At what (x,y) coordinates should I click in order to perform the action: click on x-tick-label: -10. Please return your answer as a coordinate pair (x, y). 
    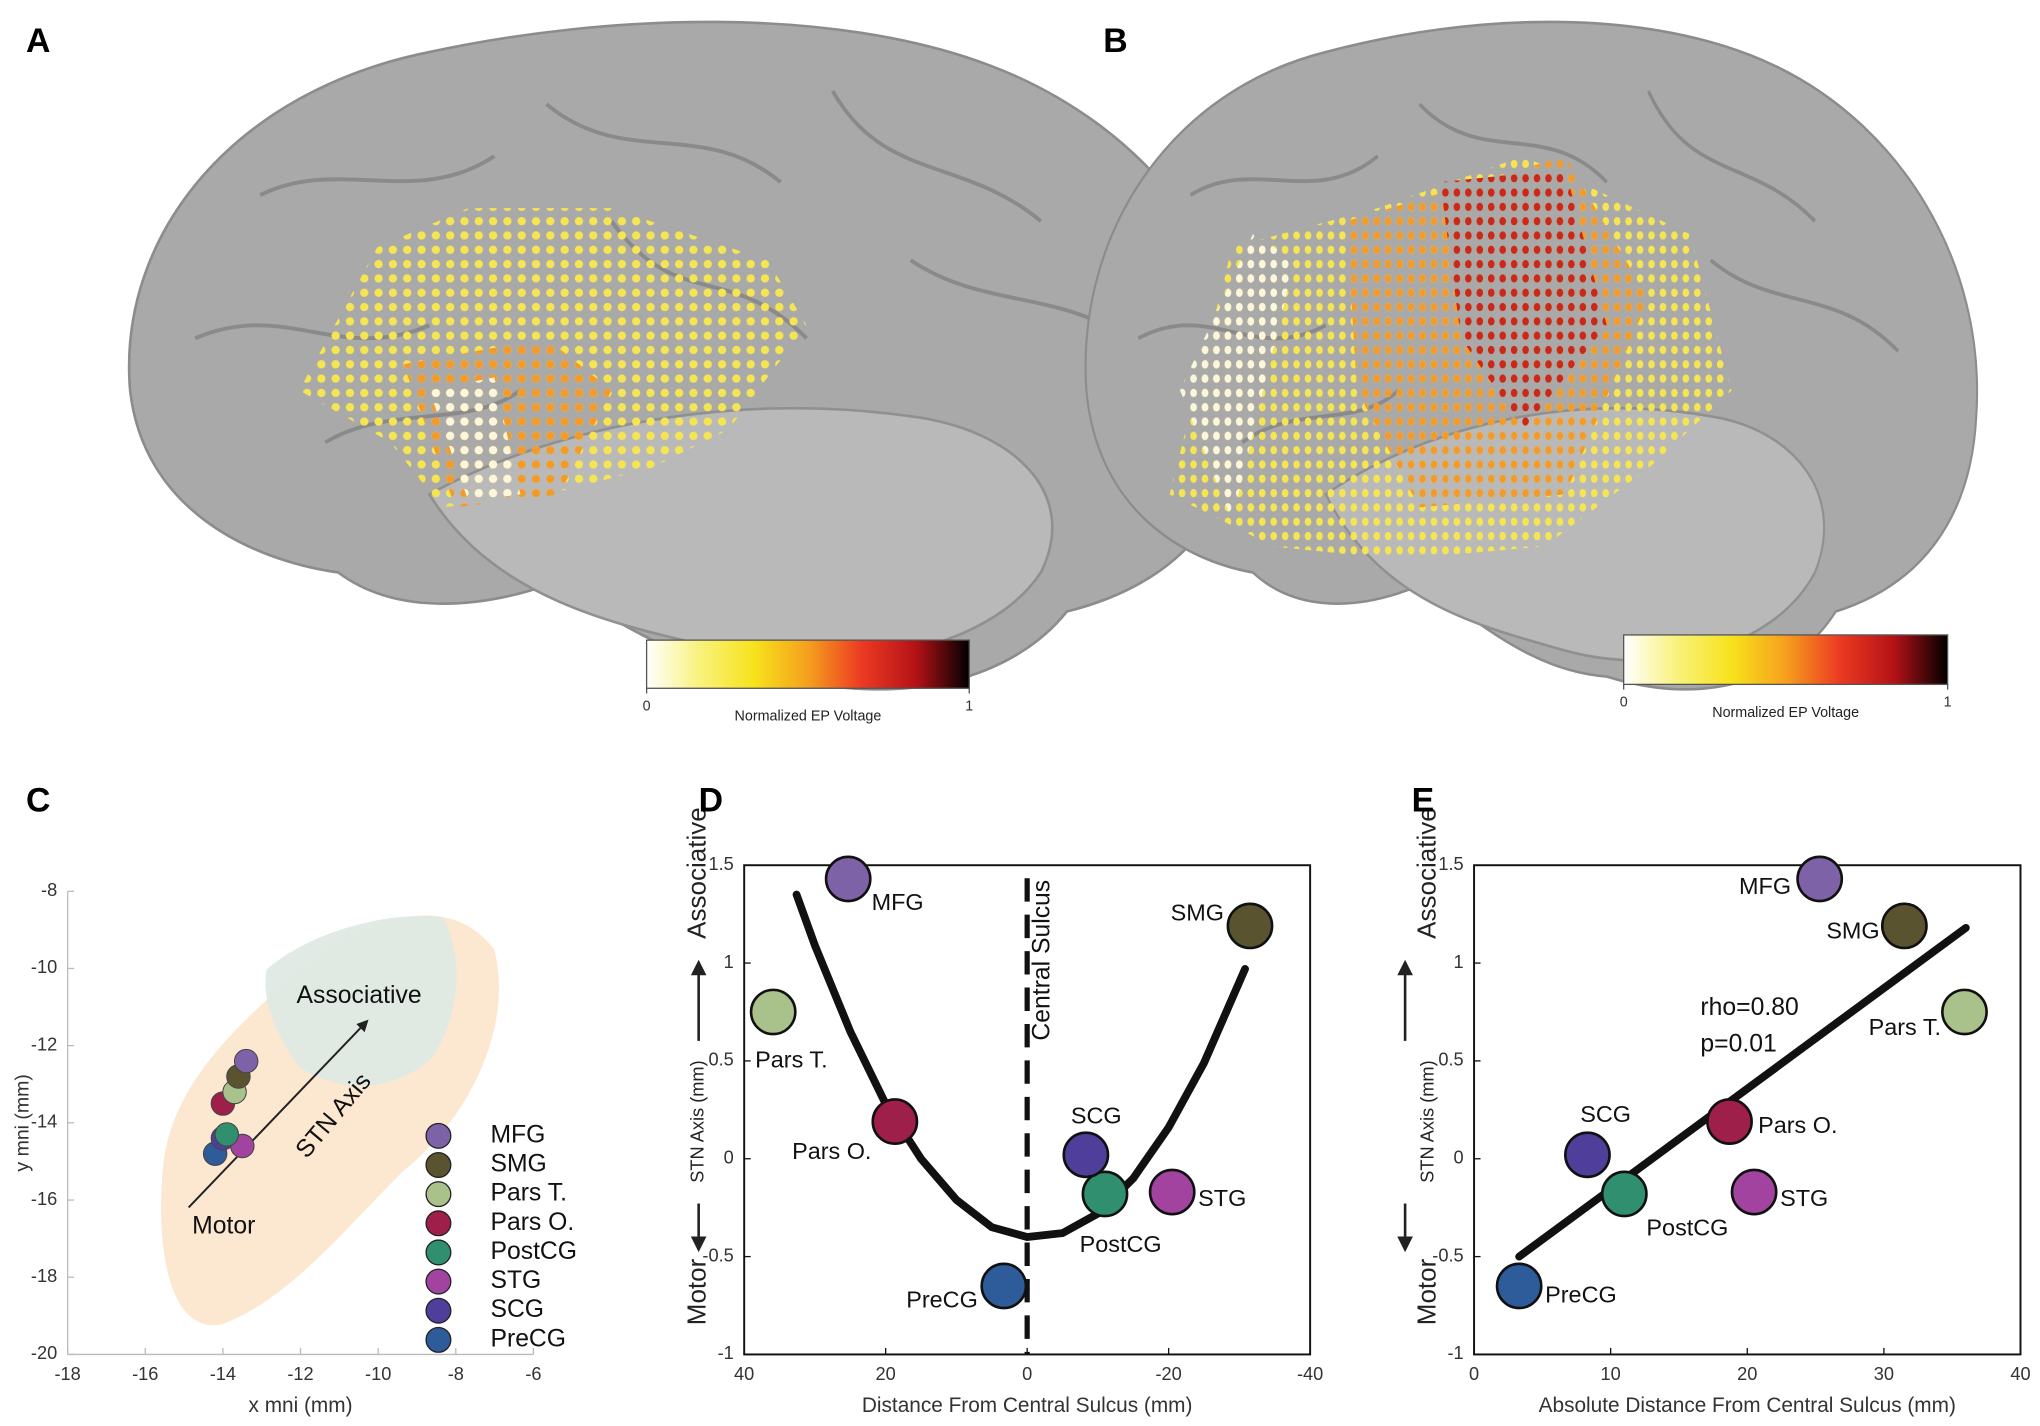
    Looking at the image, I should click on (378, 1374).